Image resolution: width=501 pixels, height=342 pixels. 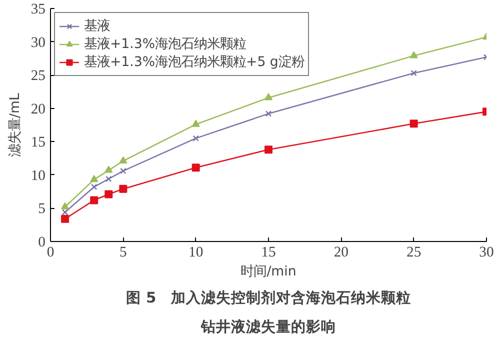 I want to click on y-tick-label: 20, so click(x=38, y=109).